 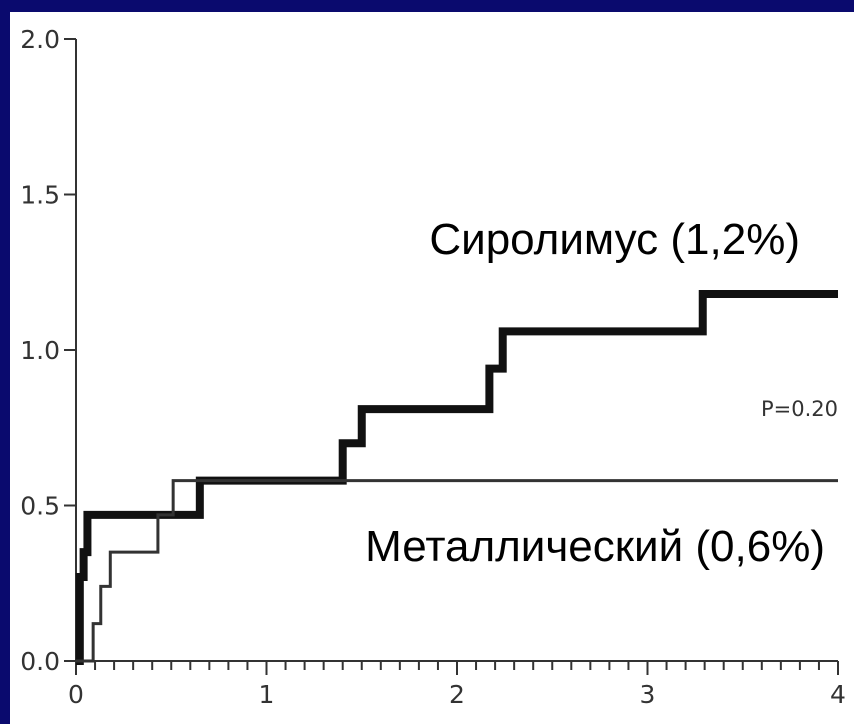 What do you see at coordinates (40, 506) in the screenshot?
I see `y-tick-label: 0.5` at bounding box center [40, 506].